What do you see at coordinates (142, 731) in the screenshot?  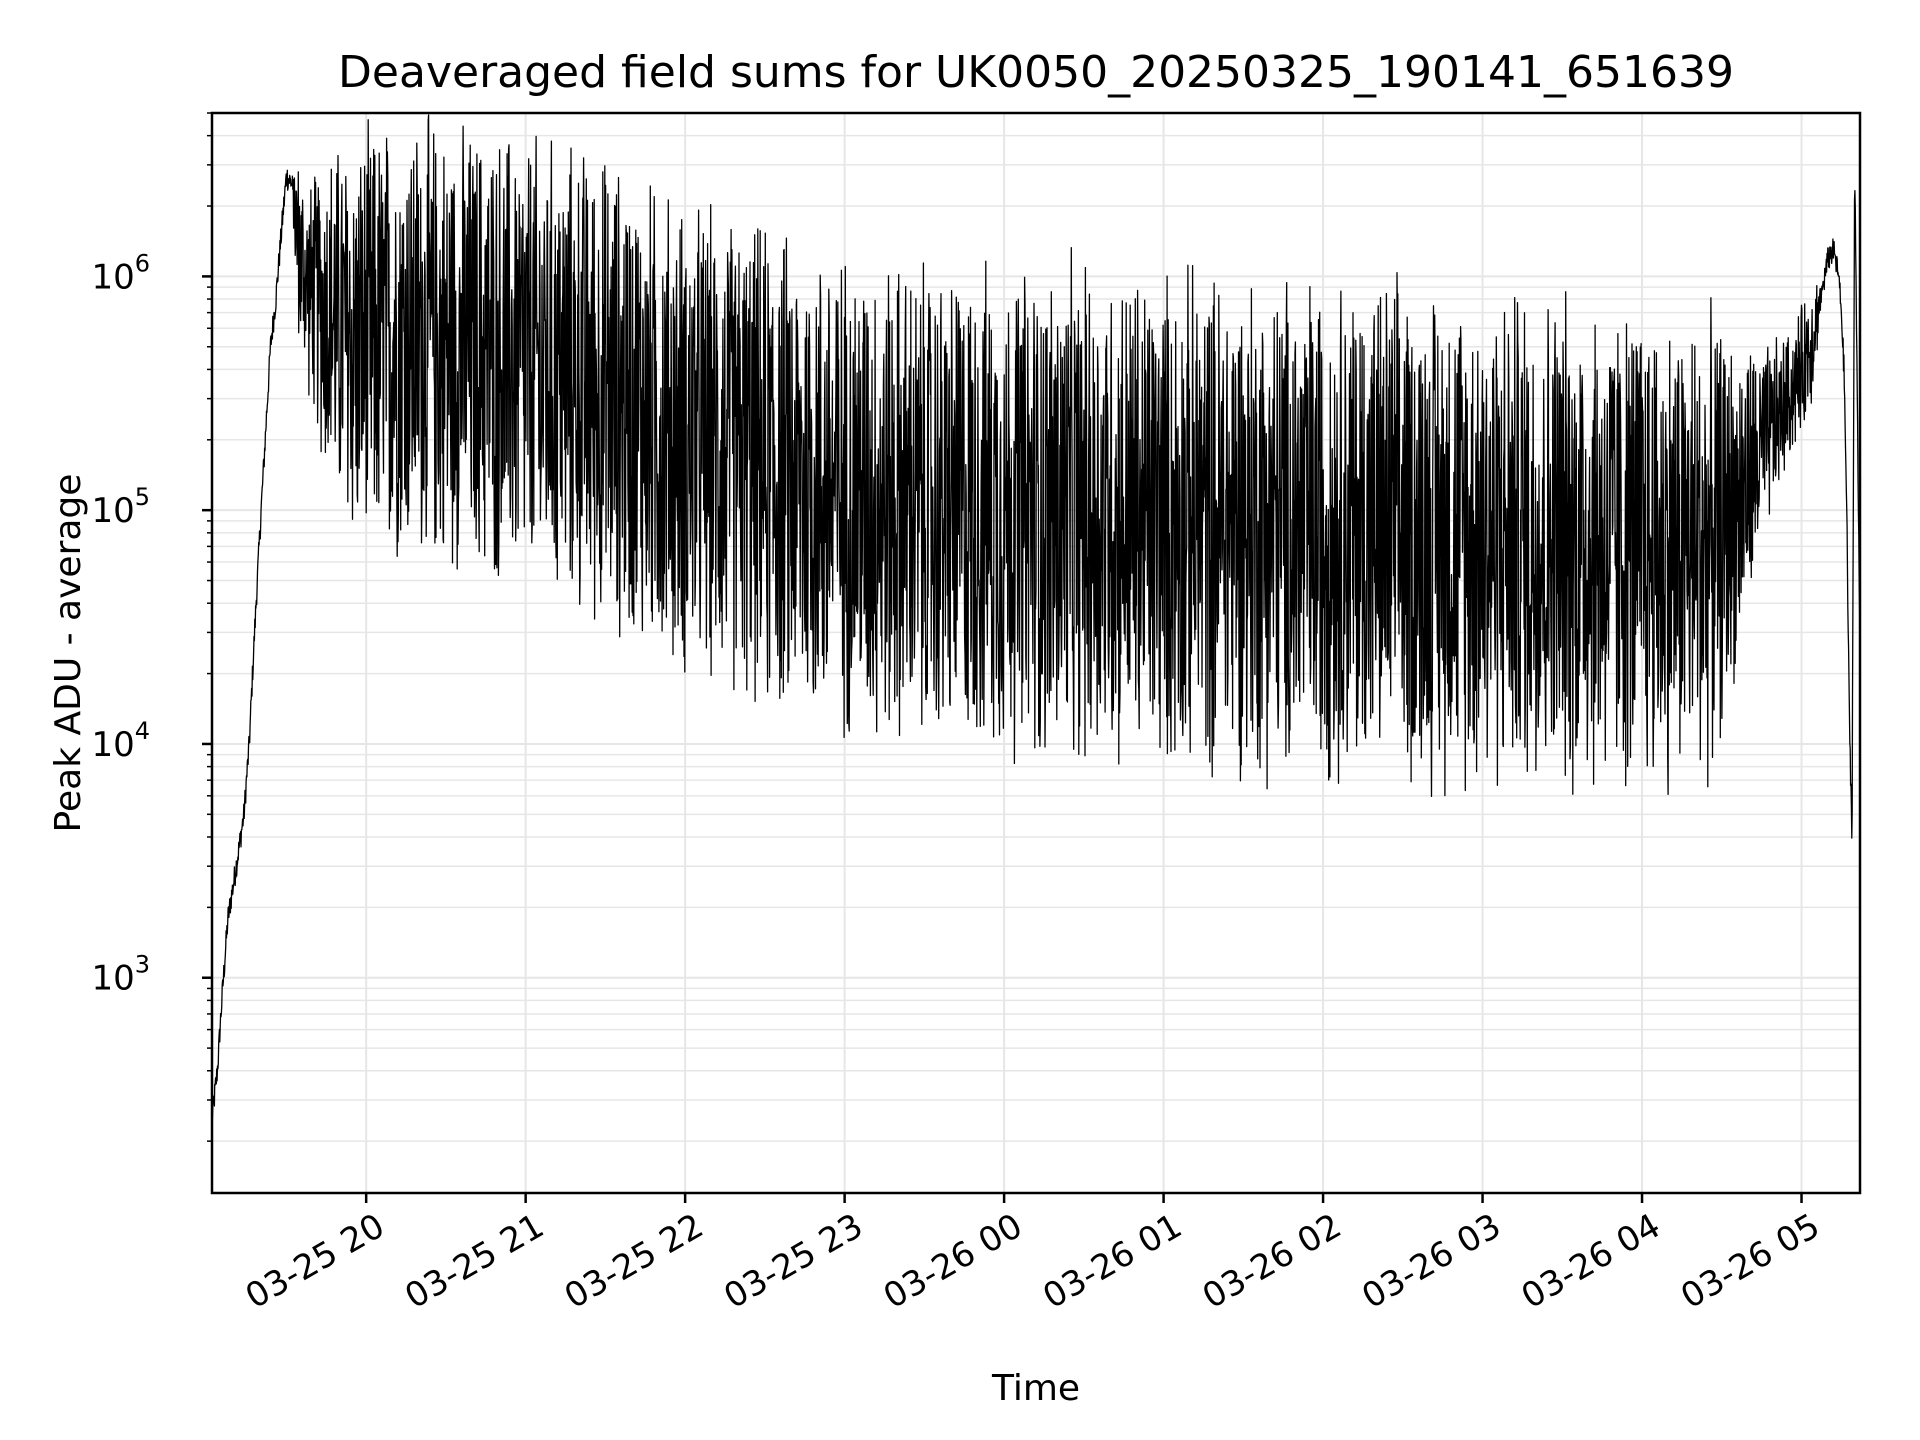 I see `y-tick-label-exponent: 4` at bounding box center [142, 731].